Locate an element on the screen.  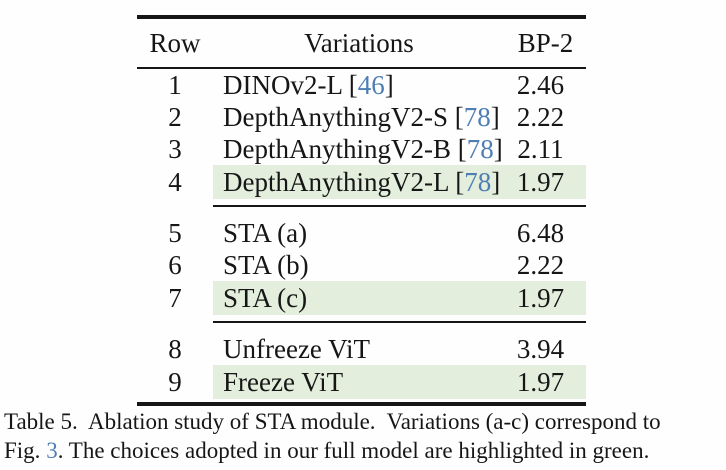
row-band: DINOv2-L [46] 2.46 is located at coordinates (399, 85).